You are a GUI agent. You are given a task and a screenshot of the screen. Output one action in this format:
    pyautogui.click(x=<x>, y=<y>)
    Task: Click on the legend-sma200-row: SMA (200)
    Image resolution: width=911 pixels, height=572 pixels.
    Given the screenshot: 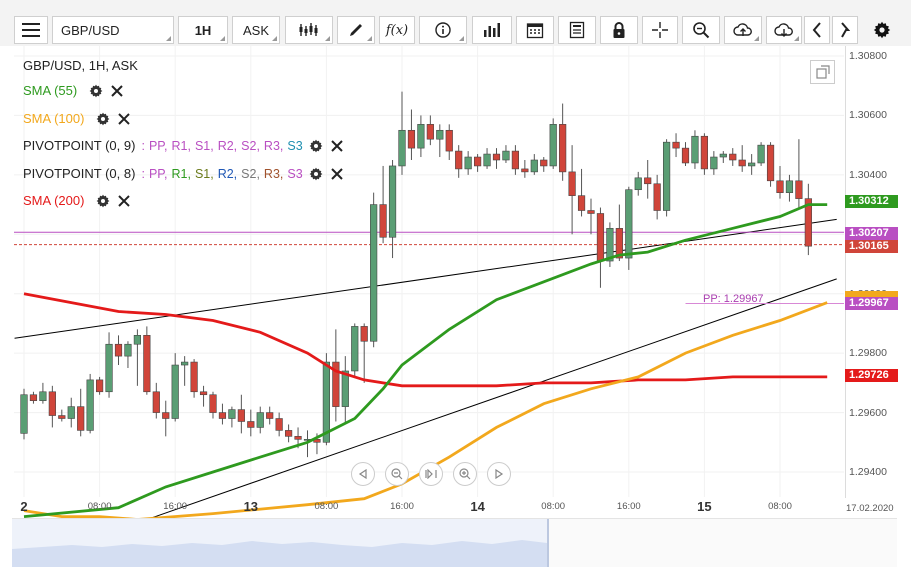 What is the action you would take?
    pyautogui.click(x=77, y=200)
    